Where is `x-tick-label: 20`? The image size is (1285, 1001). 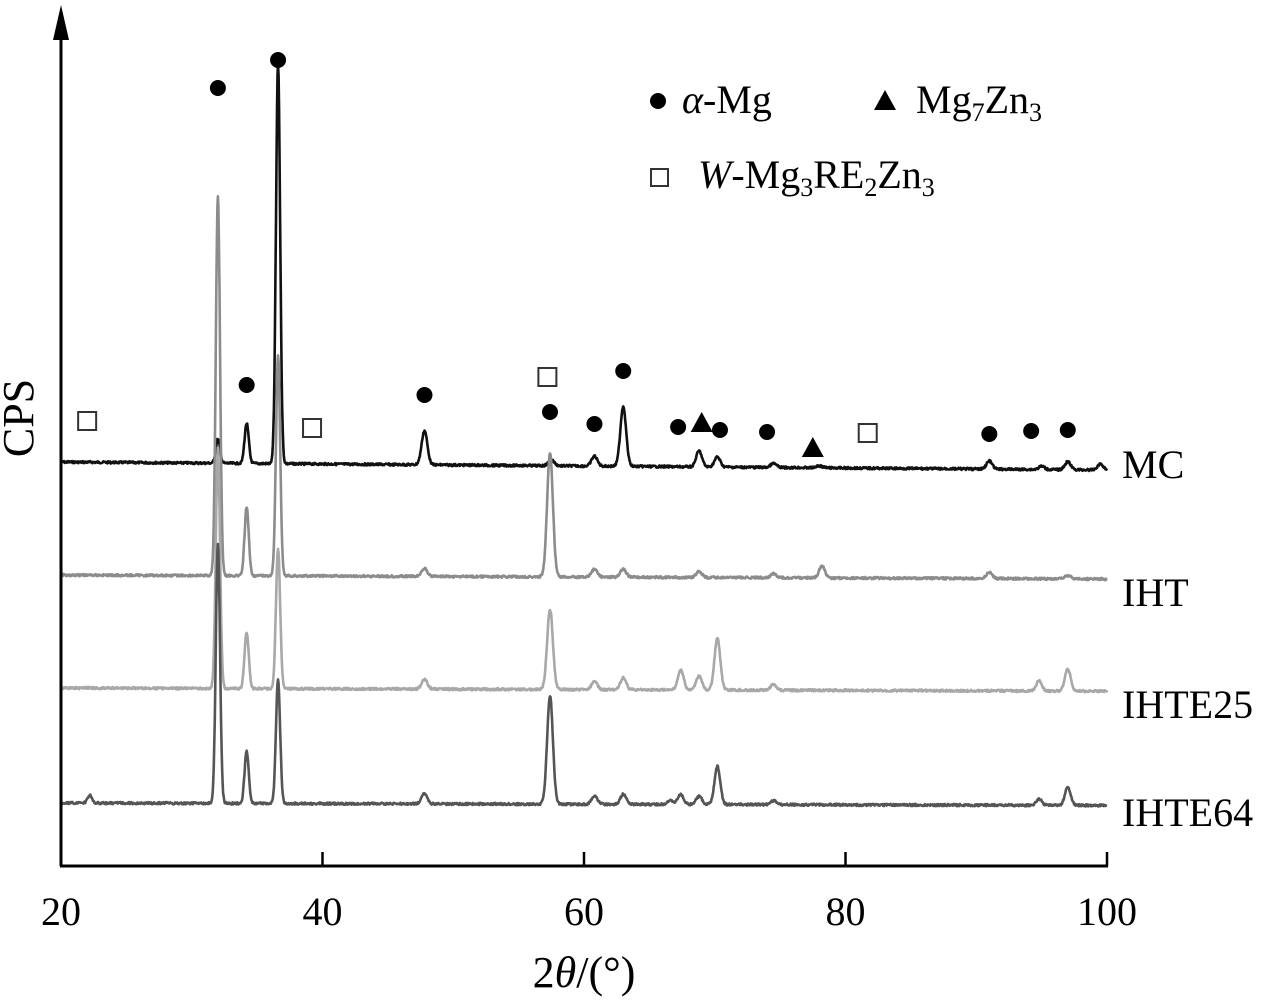 x-tick-label: 20 is located at coordinates (61, 911).